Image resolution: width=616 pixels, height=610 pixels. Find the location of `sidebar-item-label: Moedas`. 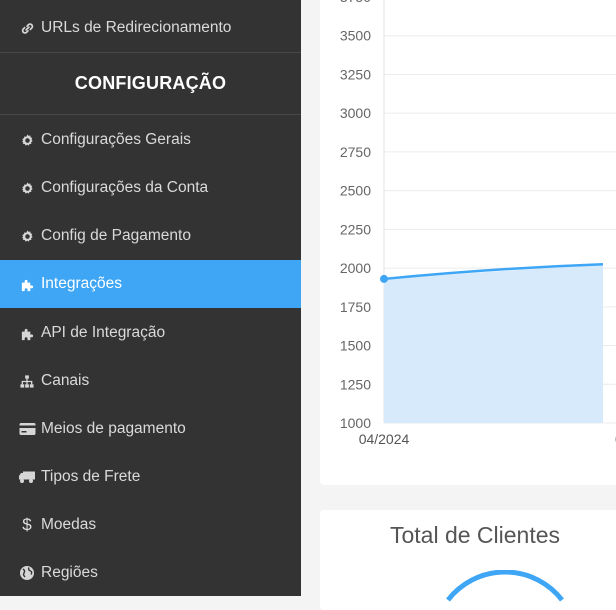

sidebar-item-label: Moedas is located at coordinates (69, 524).